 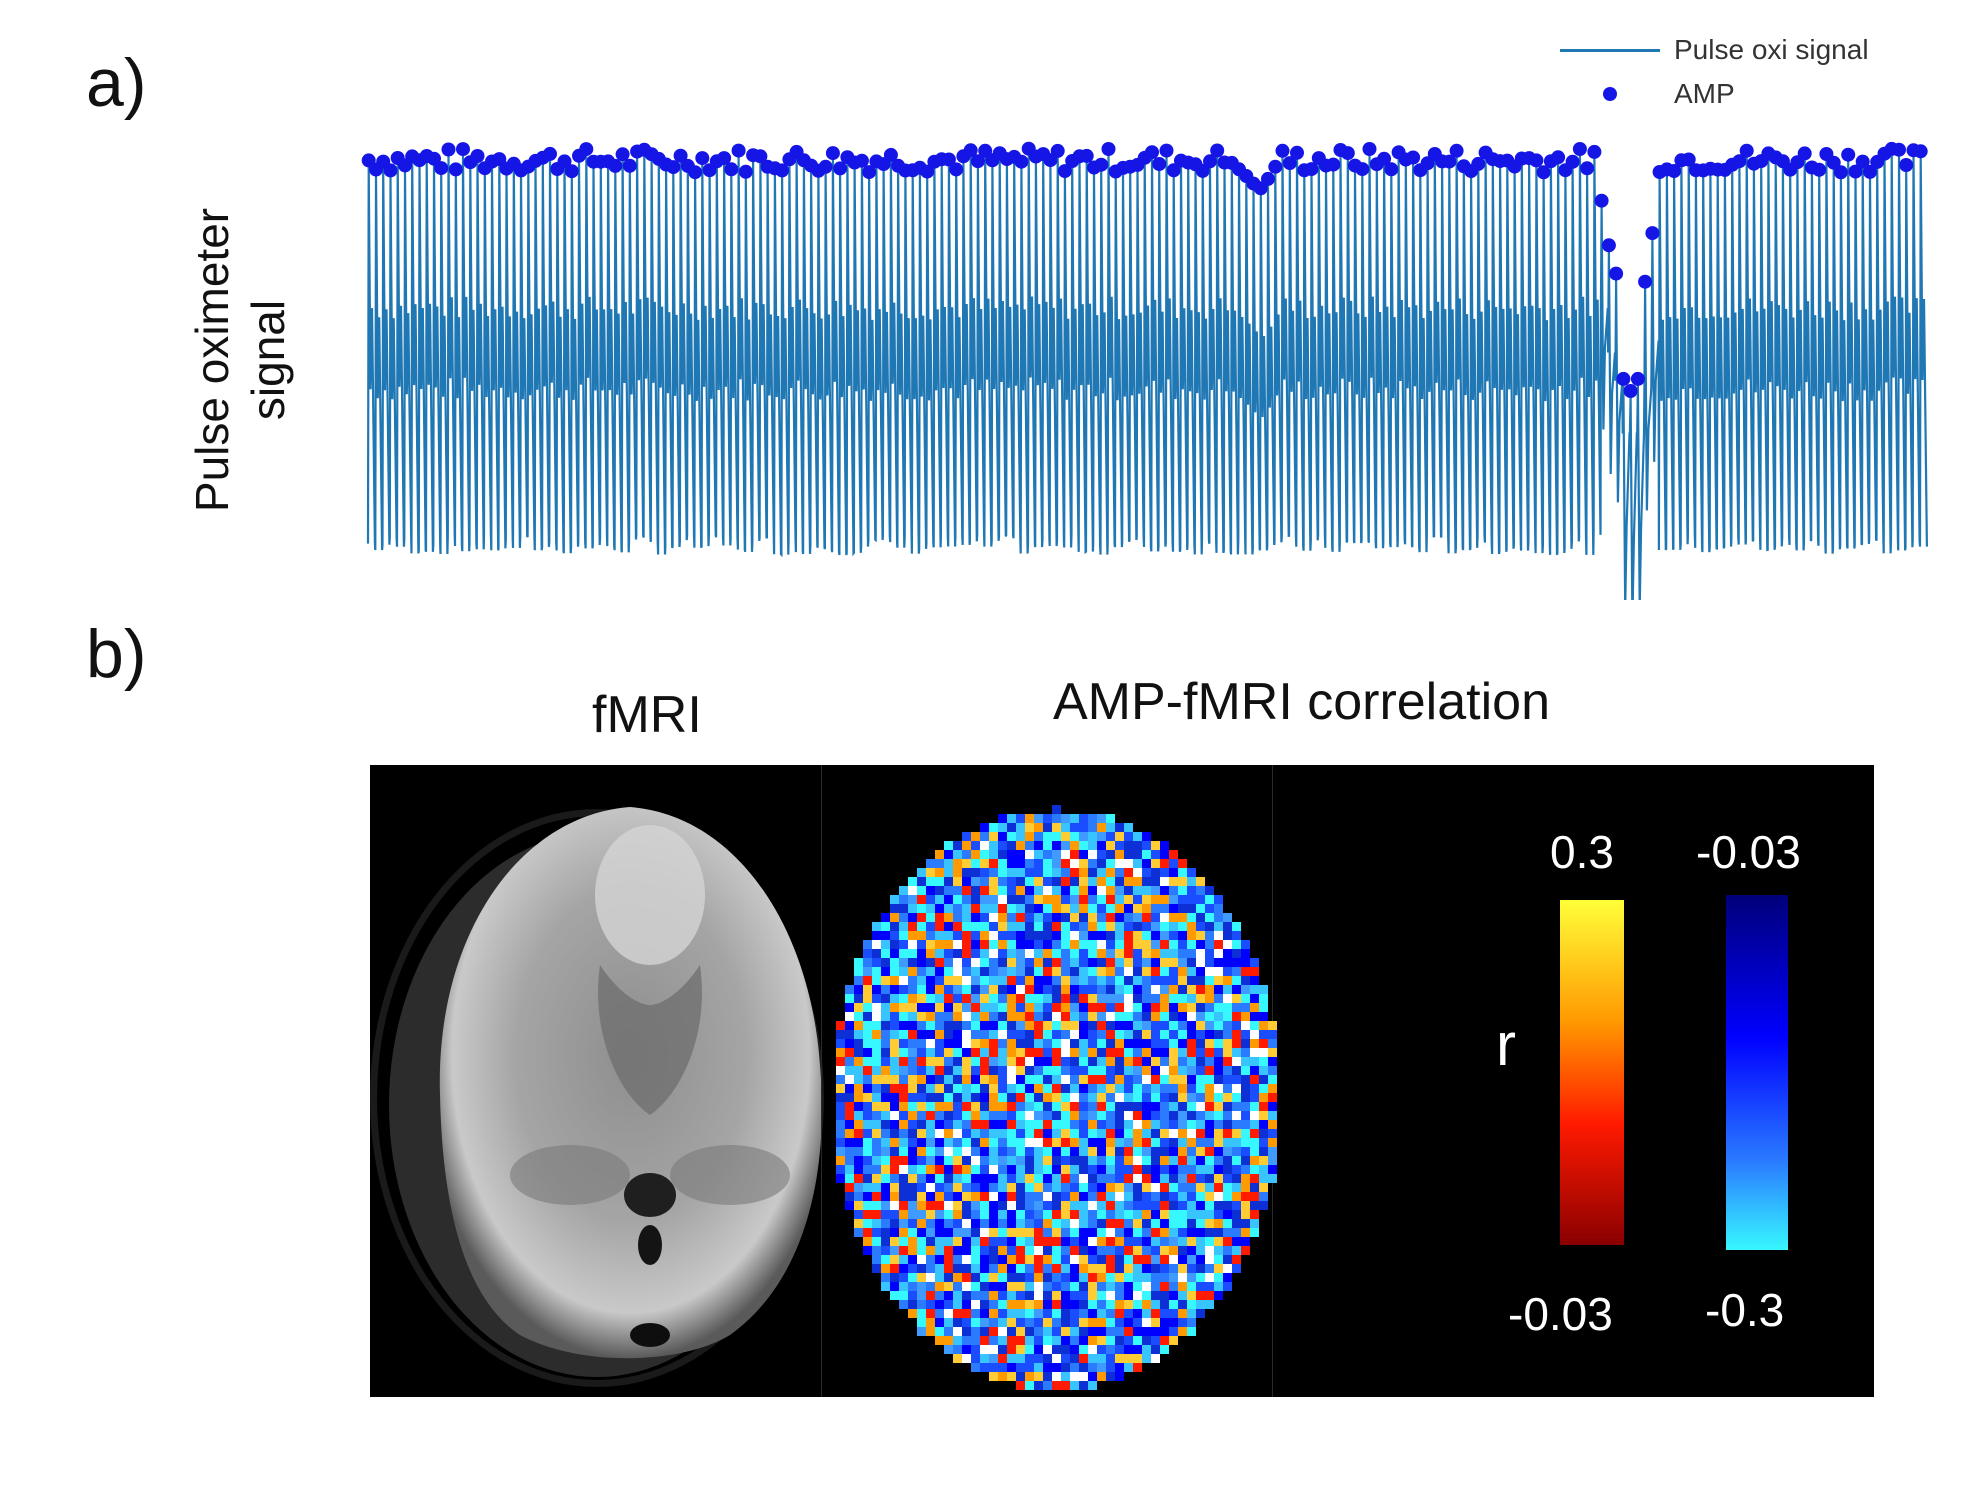 I want to click on negative-colorbar, so click(x=1757, y=1072).